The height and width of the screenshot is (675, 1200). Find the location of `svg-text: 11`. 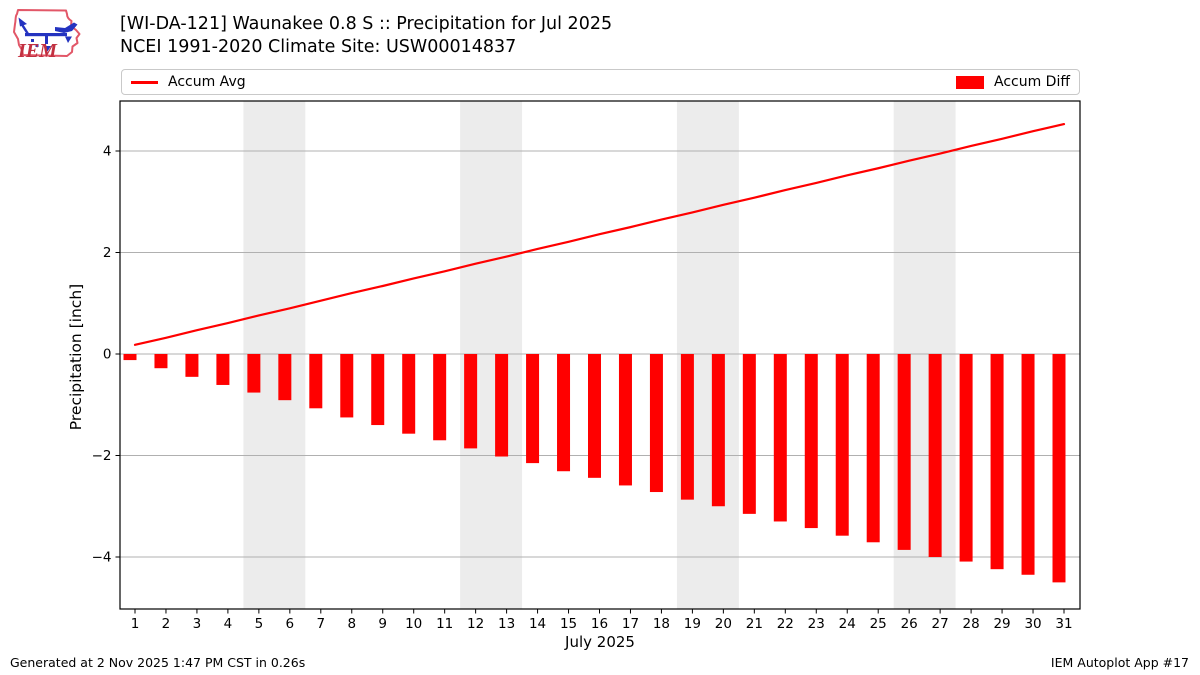

svg-text: 11 is located at coordinates (444, 624).